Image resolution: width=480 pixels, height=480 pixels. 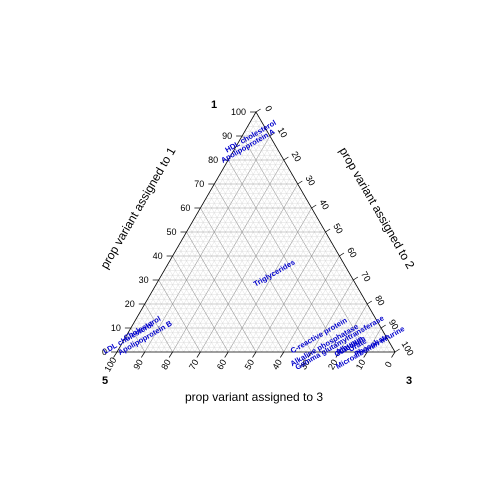 What do you see at coordinates (105, 381) in the screenshot?
I see `corner-label-left: 5` at bounding box center [105, 381].